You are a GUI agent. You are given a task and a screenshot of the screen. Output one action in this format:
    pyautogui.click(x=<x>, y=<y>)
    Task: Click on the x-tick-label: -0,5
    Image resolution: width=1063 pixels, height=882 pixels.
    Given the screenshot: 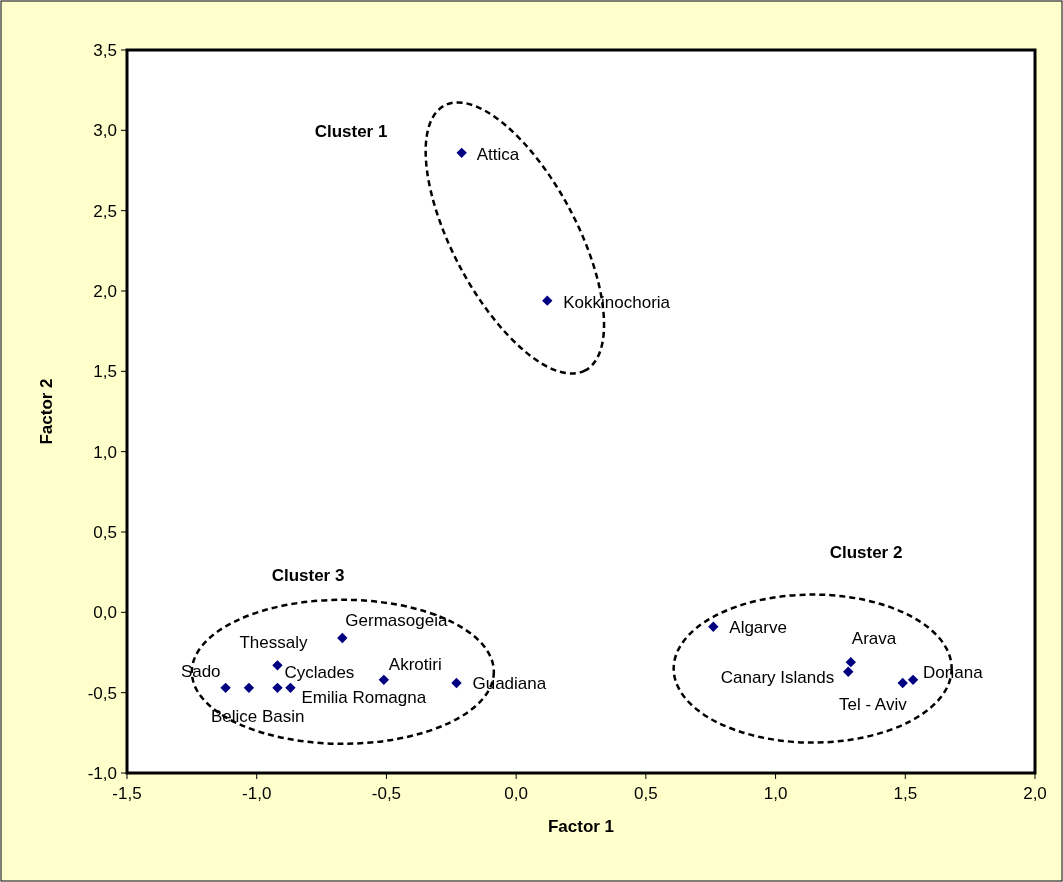 What is the action you would take?
    pyautogui.click(x=386, y=793)
    